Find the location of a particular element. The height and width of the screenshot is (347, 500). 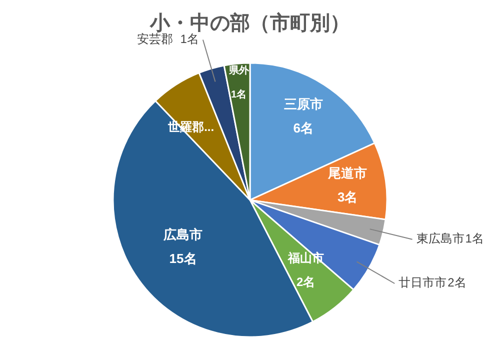

slice-label: 廿日市市 is located at coordinates (422, 283).